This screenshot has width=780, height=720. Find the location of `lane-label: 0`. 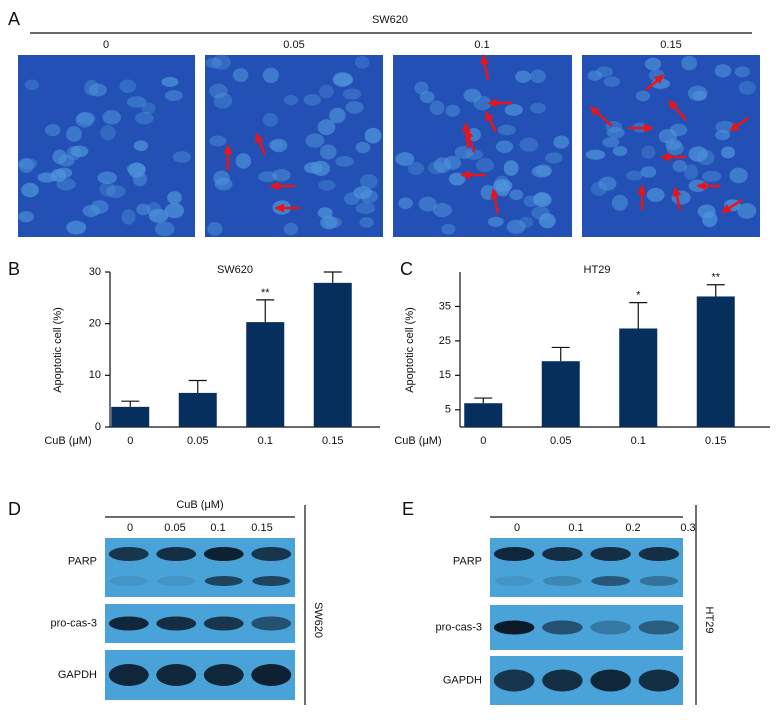

lane-label: 0 is located at coordinates (130, 528).